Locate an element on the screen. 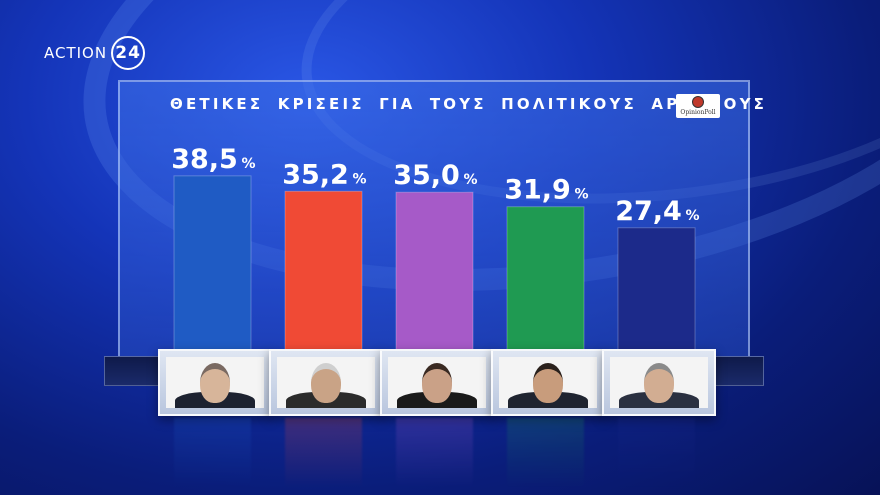 This screenshot has width=880, height=495. logo-dot-icon is located at coordinates (698, 102).